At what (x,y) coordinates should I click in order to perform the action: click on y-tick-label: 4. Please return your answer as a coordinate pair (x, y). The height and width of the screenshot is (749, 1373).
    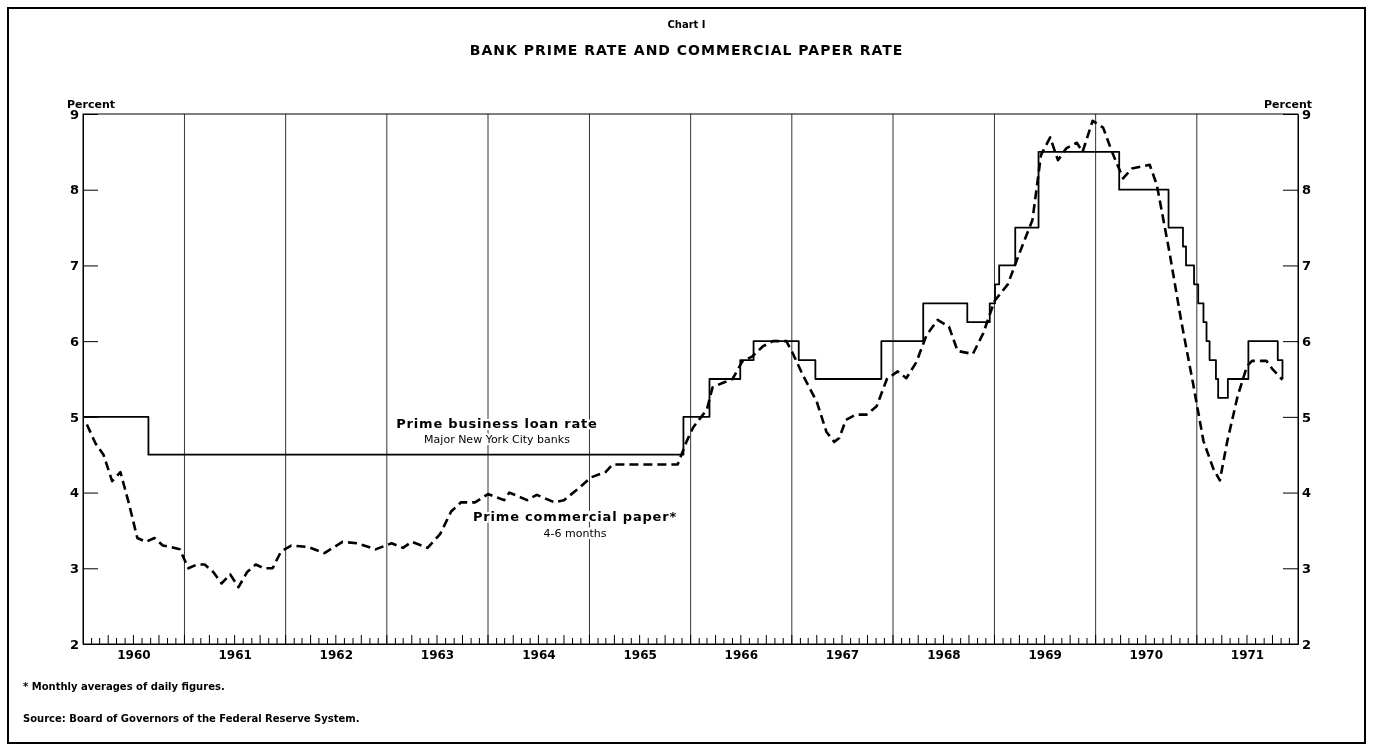
    Looking at the image, I should click on (74, 493).